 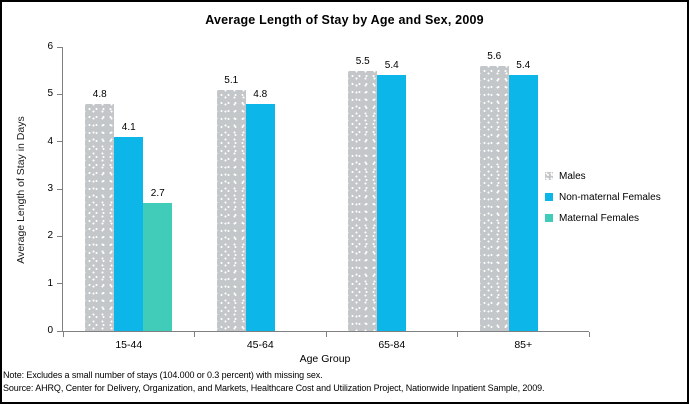 I want to click on legend-item-non-maternal-females: Non-maternal Females, so click(x=603, y=197).